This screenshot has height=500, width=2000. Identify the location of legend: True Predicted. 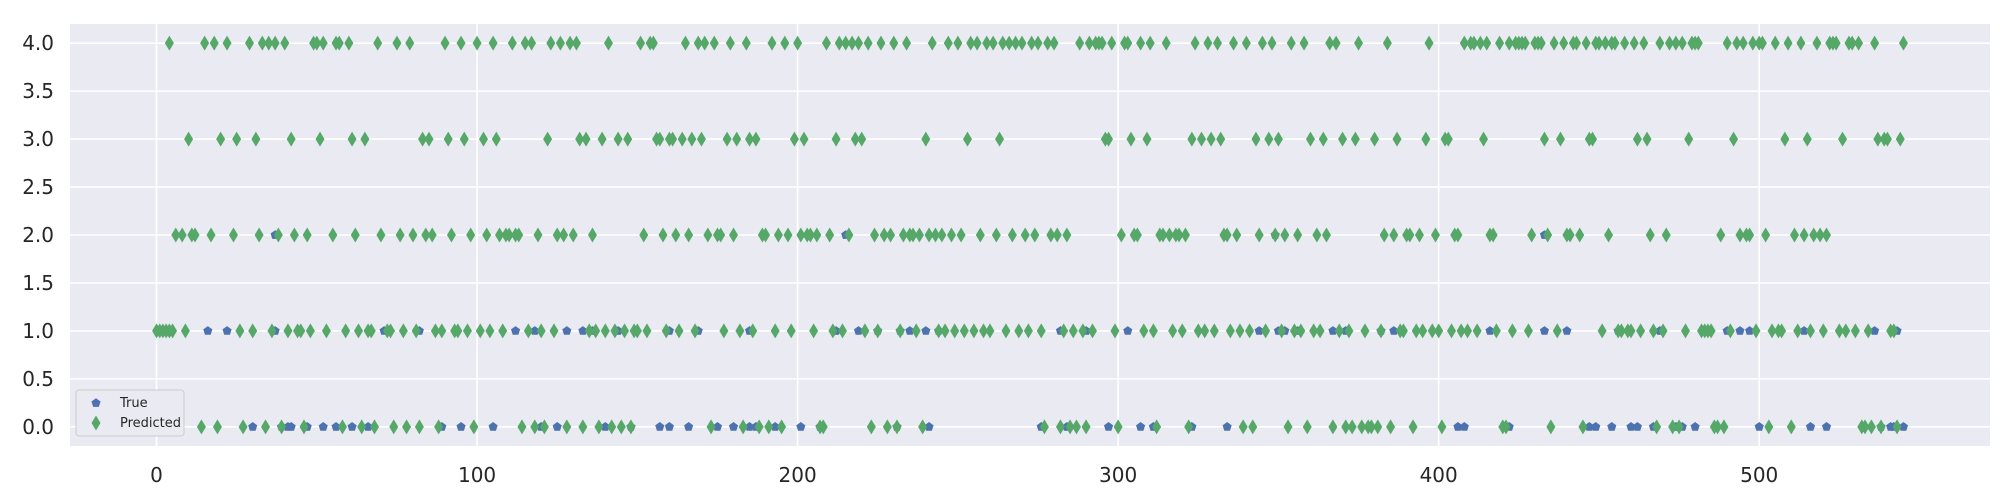
(130, 413).